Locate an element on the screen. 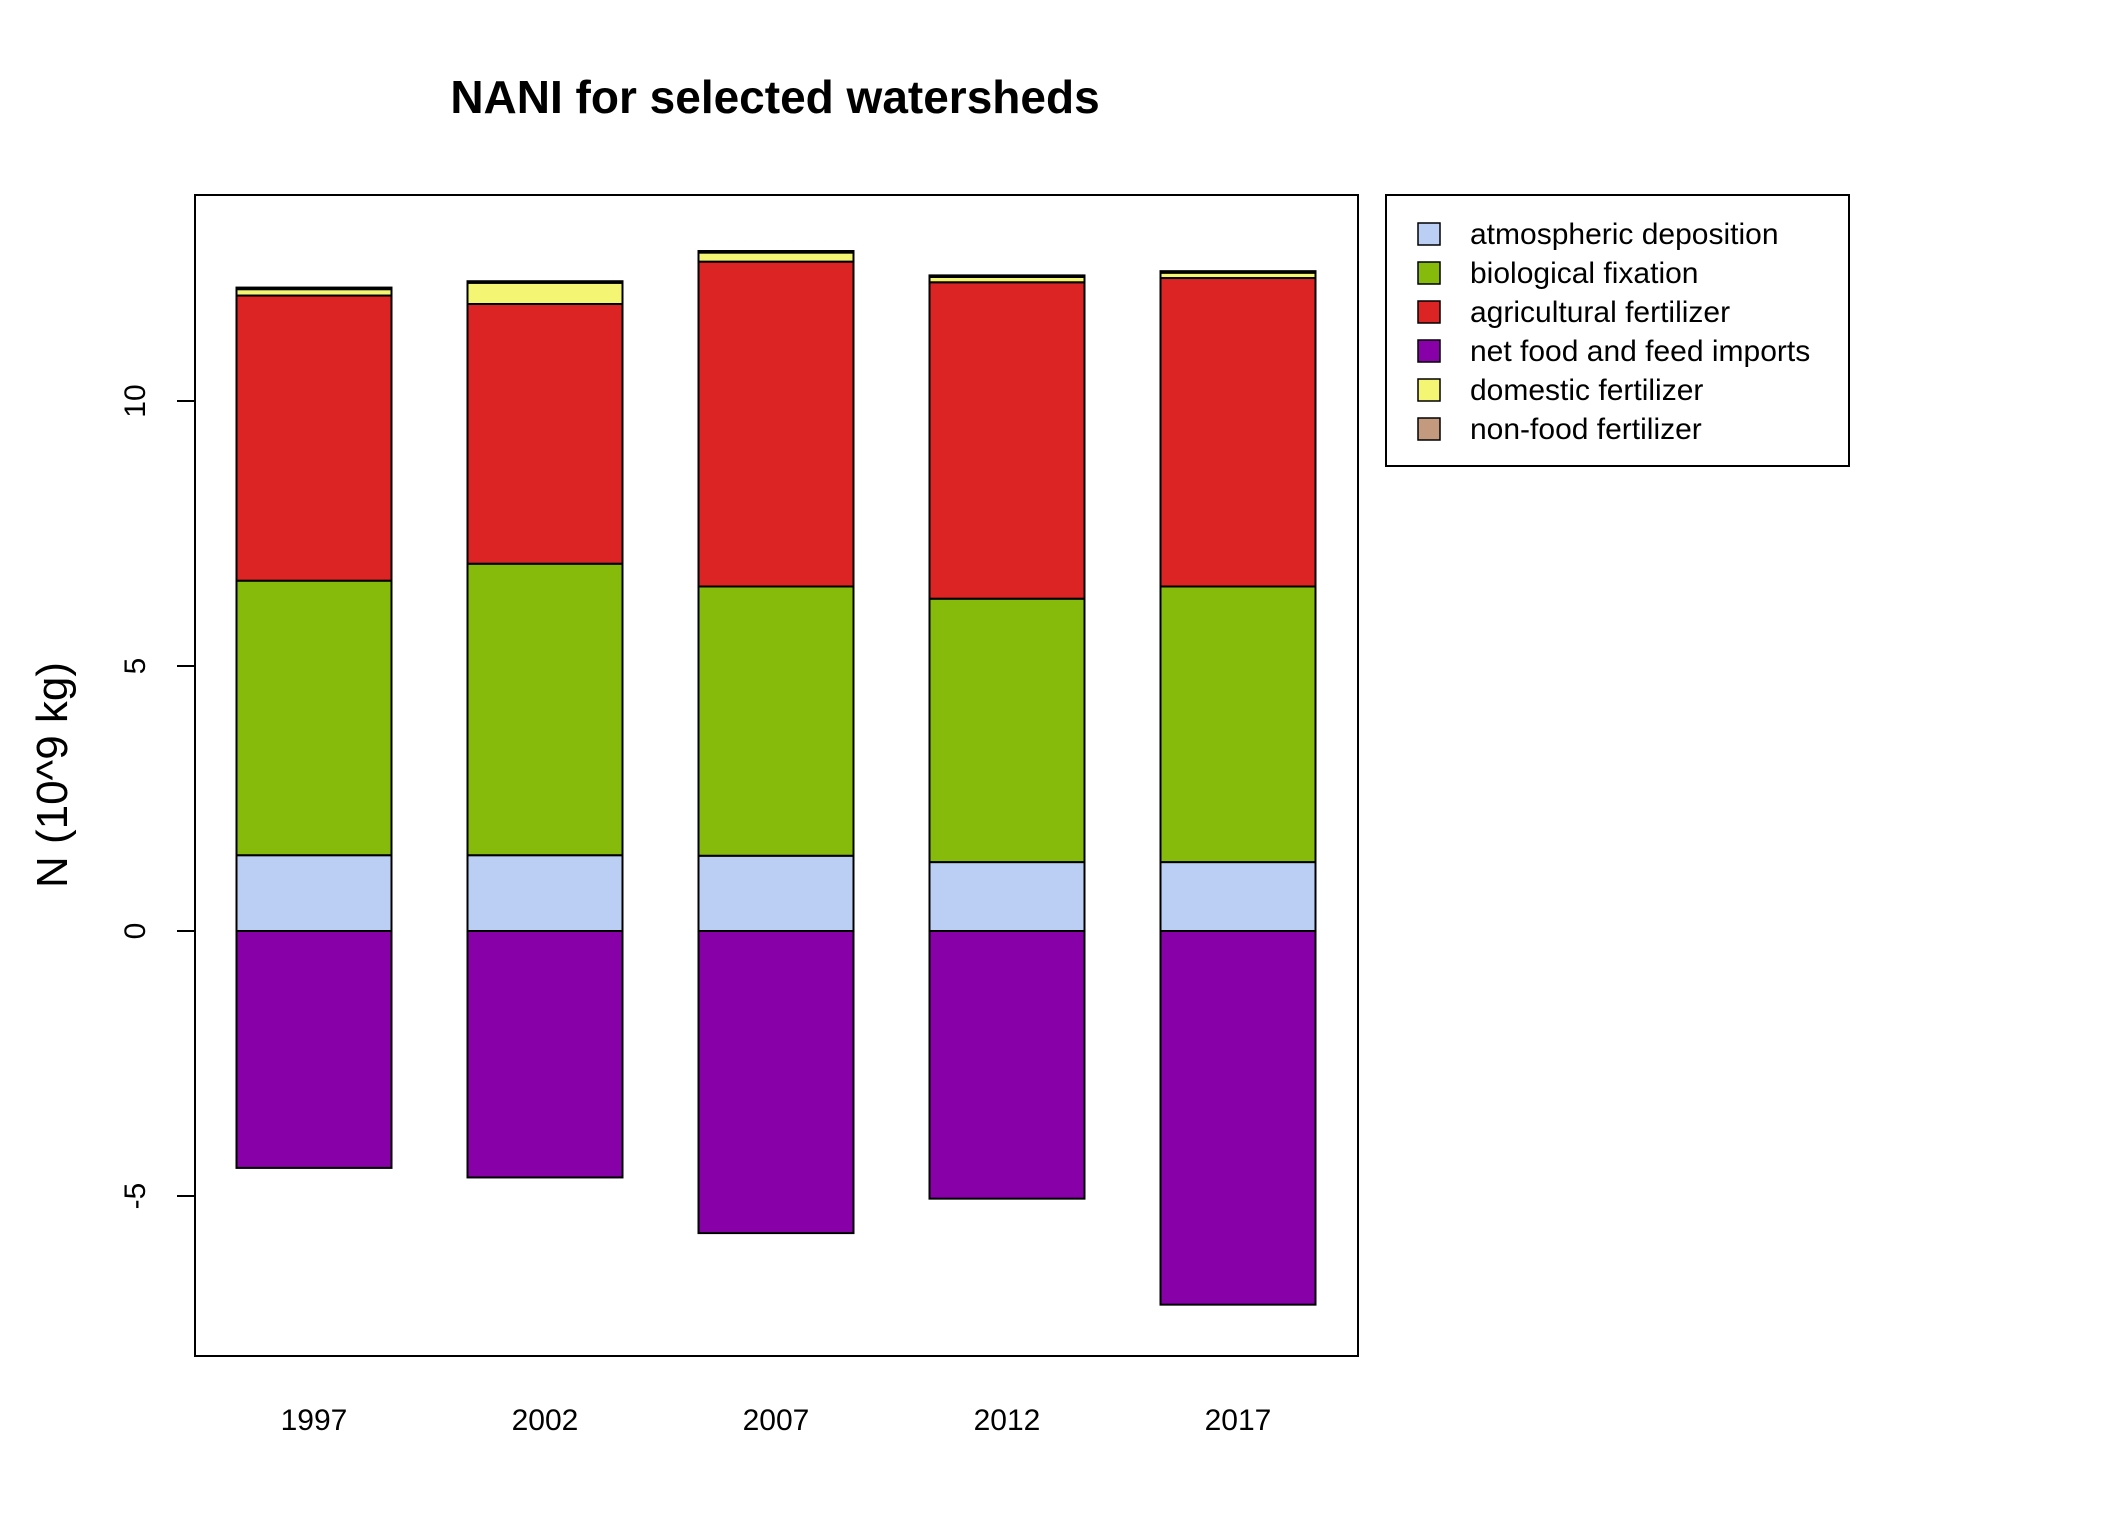 Image resolution: width=2112 pixels, height=1536 pixels. legend-swatch-agricultural-fertilizer is located at coordinates (1429, 312).